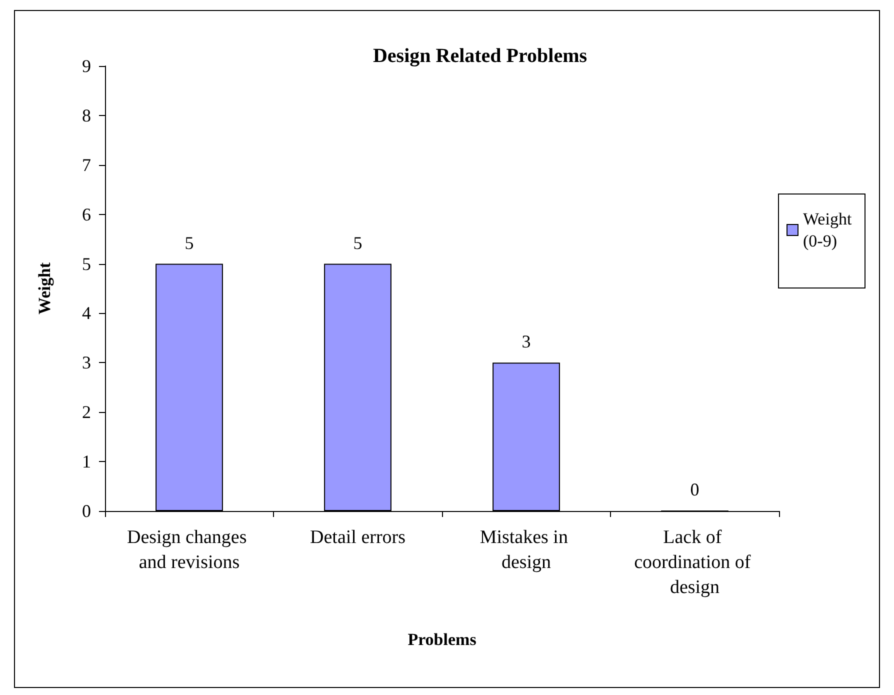  Describe the element at coordinates (86, 115) in the screenshot. I see `y-tick-label: 8` at that location.